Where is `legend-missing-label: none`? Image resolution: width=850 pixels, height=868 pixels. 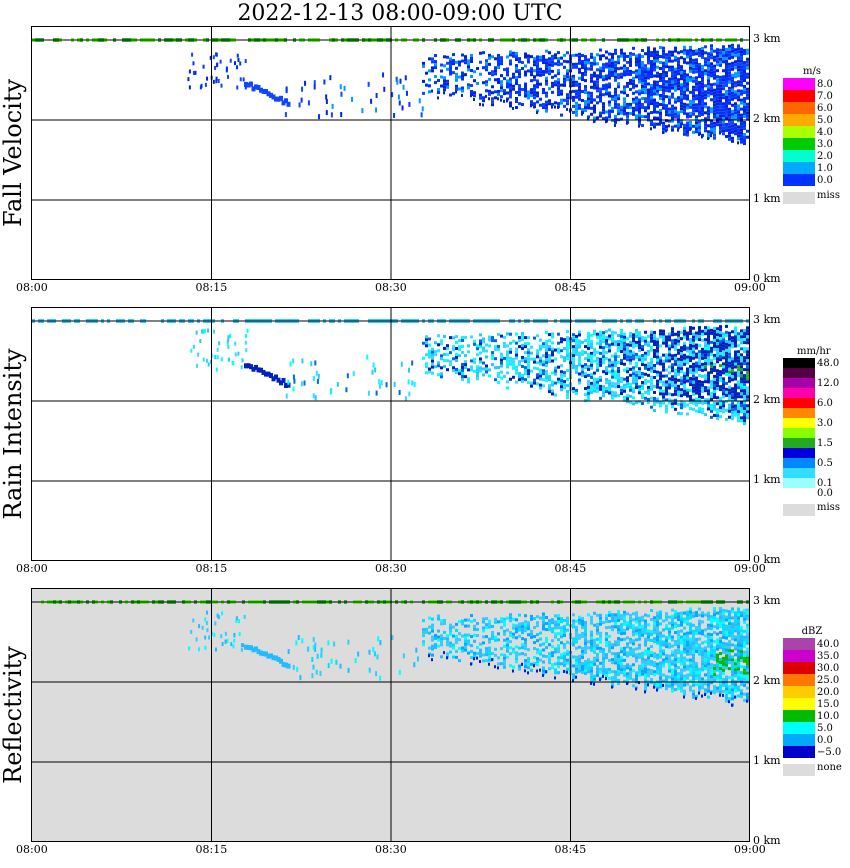 legend-missing-label: none is located at coordinates (829, 767).